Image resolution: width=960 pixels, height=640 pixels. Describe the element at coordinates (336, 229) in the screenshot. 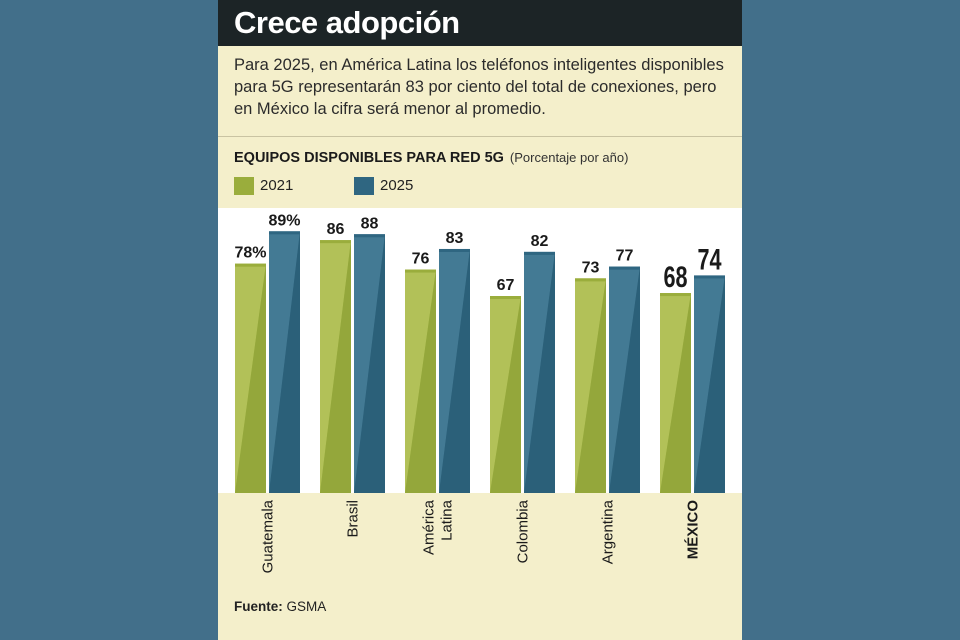

I see `value-label-2021-1: 86` at that location.